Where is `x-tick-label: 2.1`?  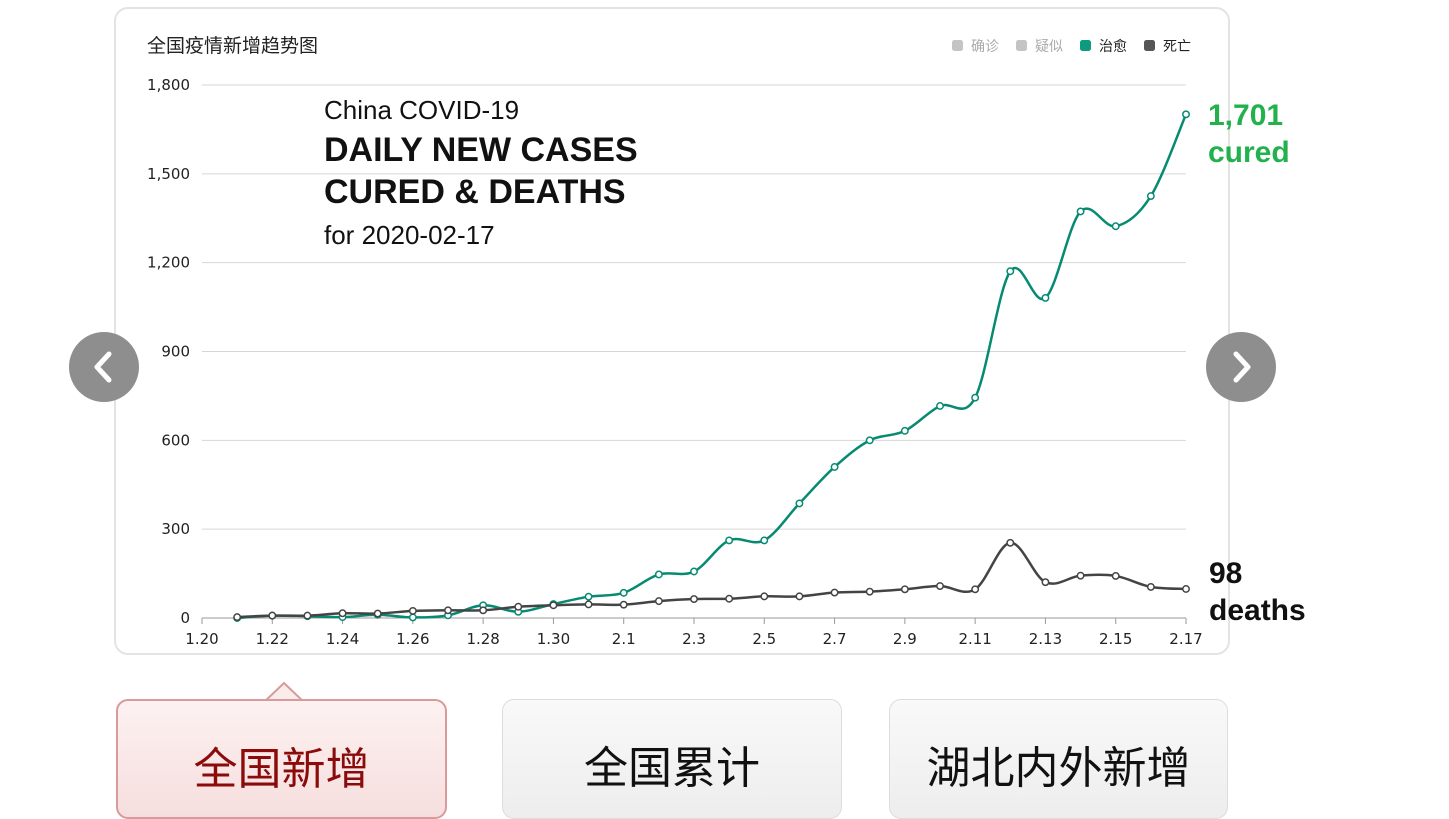
x-tick-label: 2.1 is located at coordinates (624, 639).